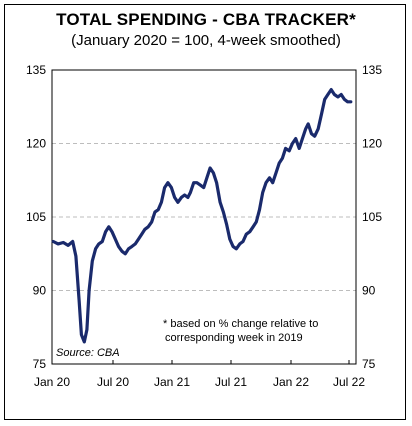 The height and width of the screenshot is (426, 412). I want to click on y-tick-label-right: 135, so click(372, 70).